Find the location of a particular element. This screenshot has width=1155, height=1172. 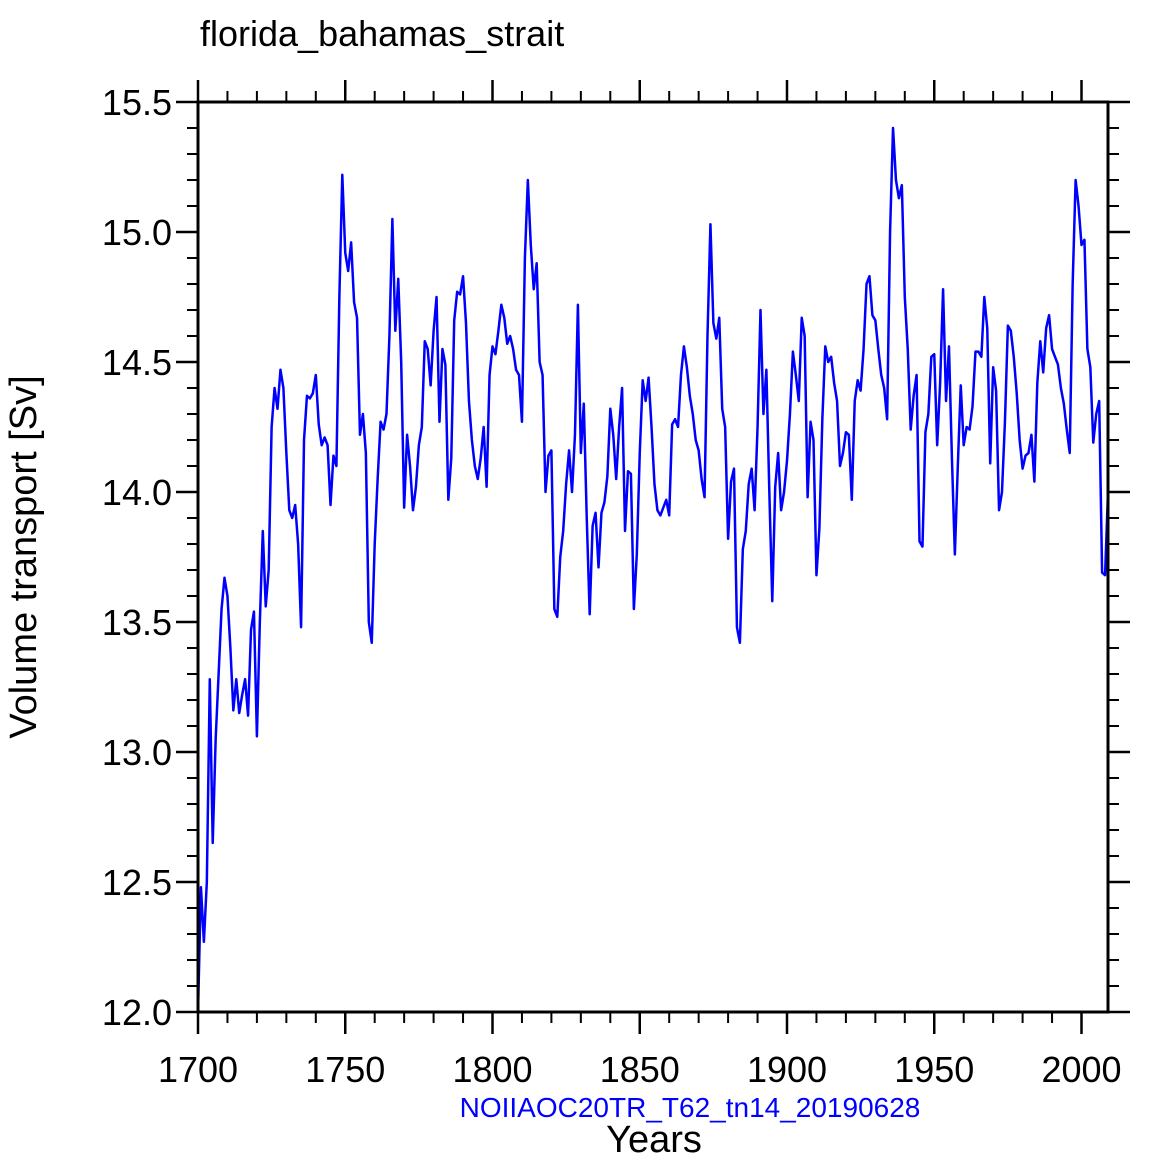

x-tick-label: 1700 is located at coordinates (198, 1069).